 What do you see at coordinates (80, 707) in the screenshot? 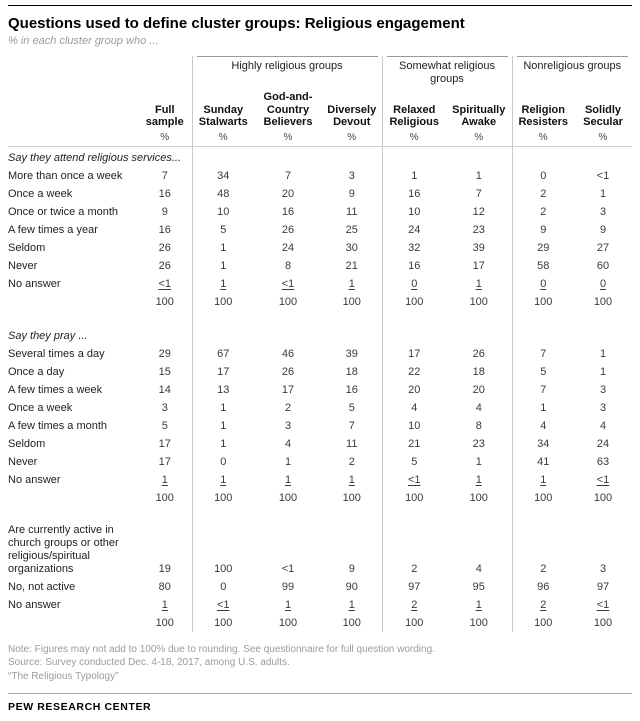
I see `pew-research-center-logo-text: PEW RESEARCH CENTER` at bounding box center [80, 707].